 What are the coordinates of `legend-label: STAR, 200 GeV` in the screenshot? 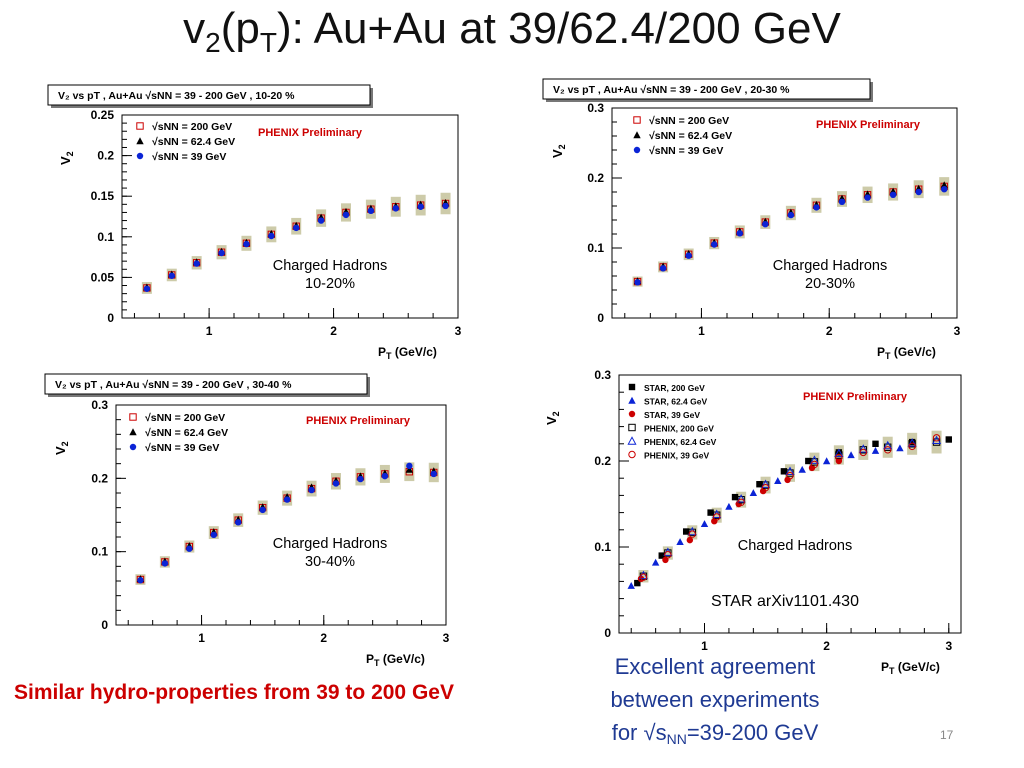 It's located at (674, 388).